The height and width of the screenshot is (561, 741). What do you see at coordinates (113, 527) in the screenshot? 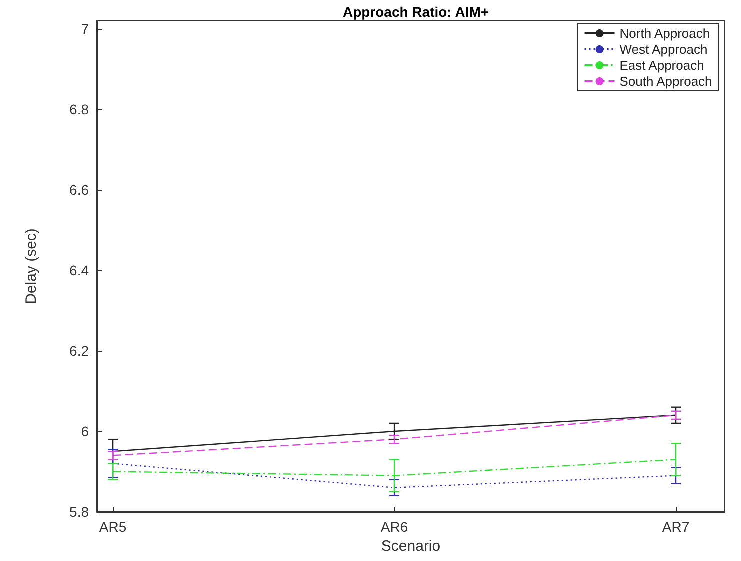
I see `x-tick-label: AR5` at bounding box center [113, 527].